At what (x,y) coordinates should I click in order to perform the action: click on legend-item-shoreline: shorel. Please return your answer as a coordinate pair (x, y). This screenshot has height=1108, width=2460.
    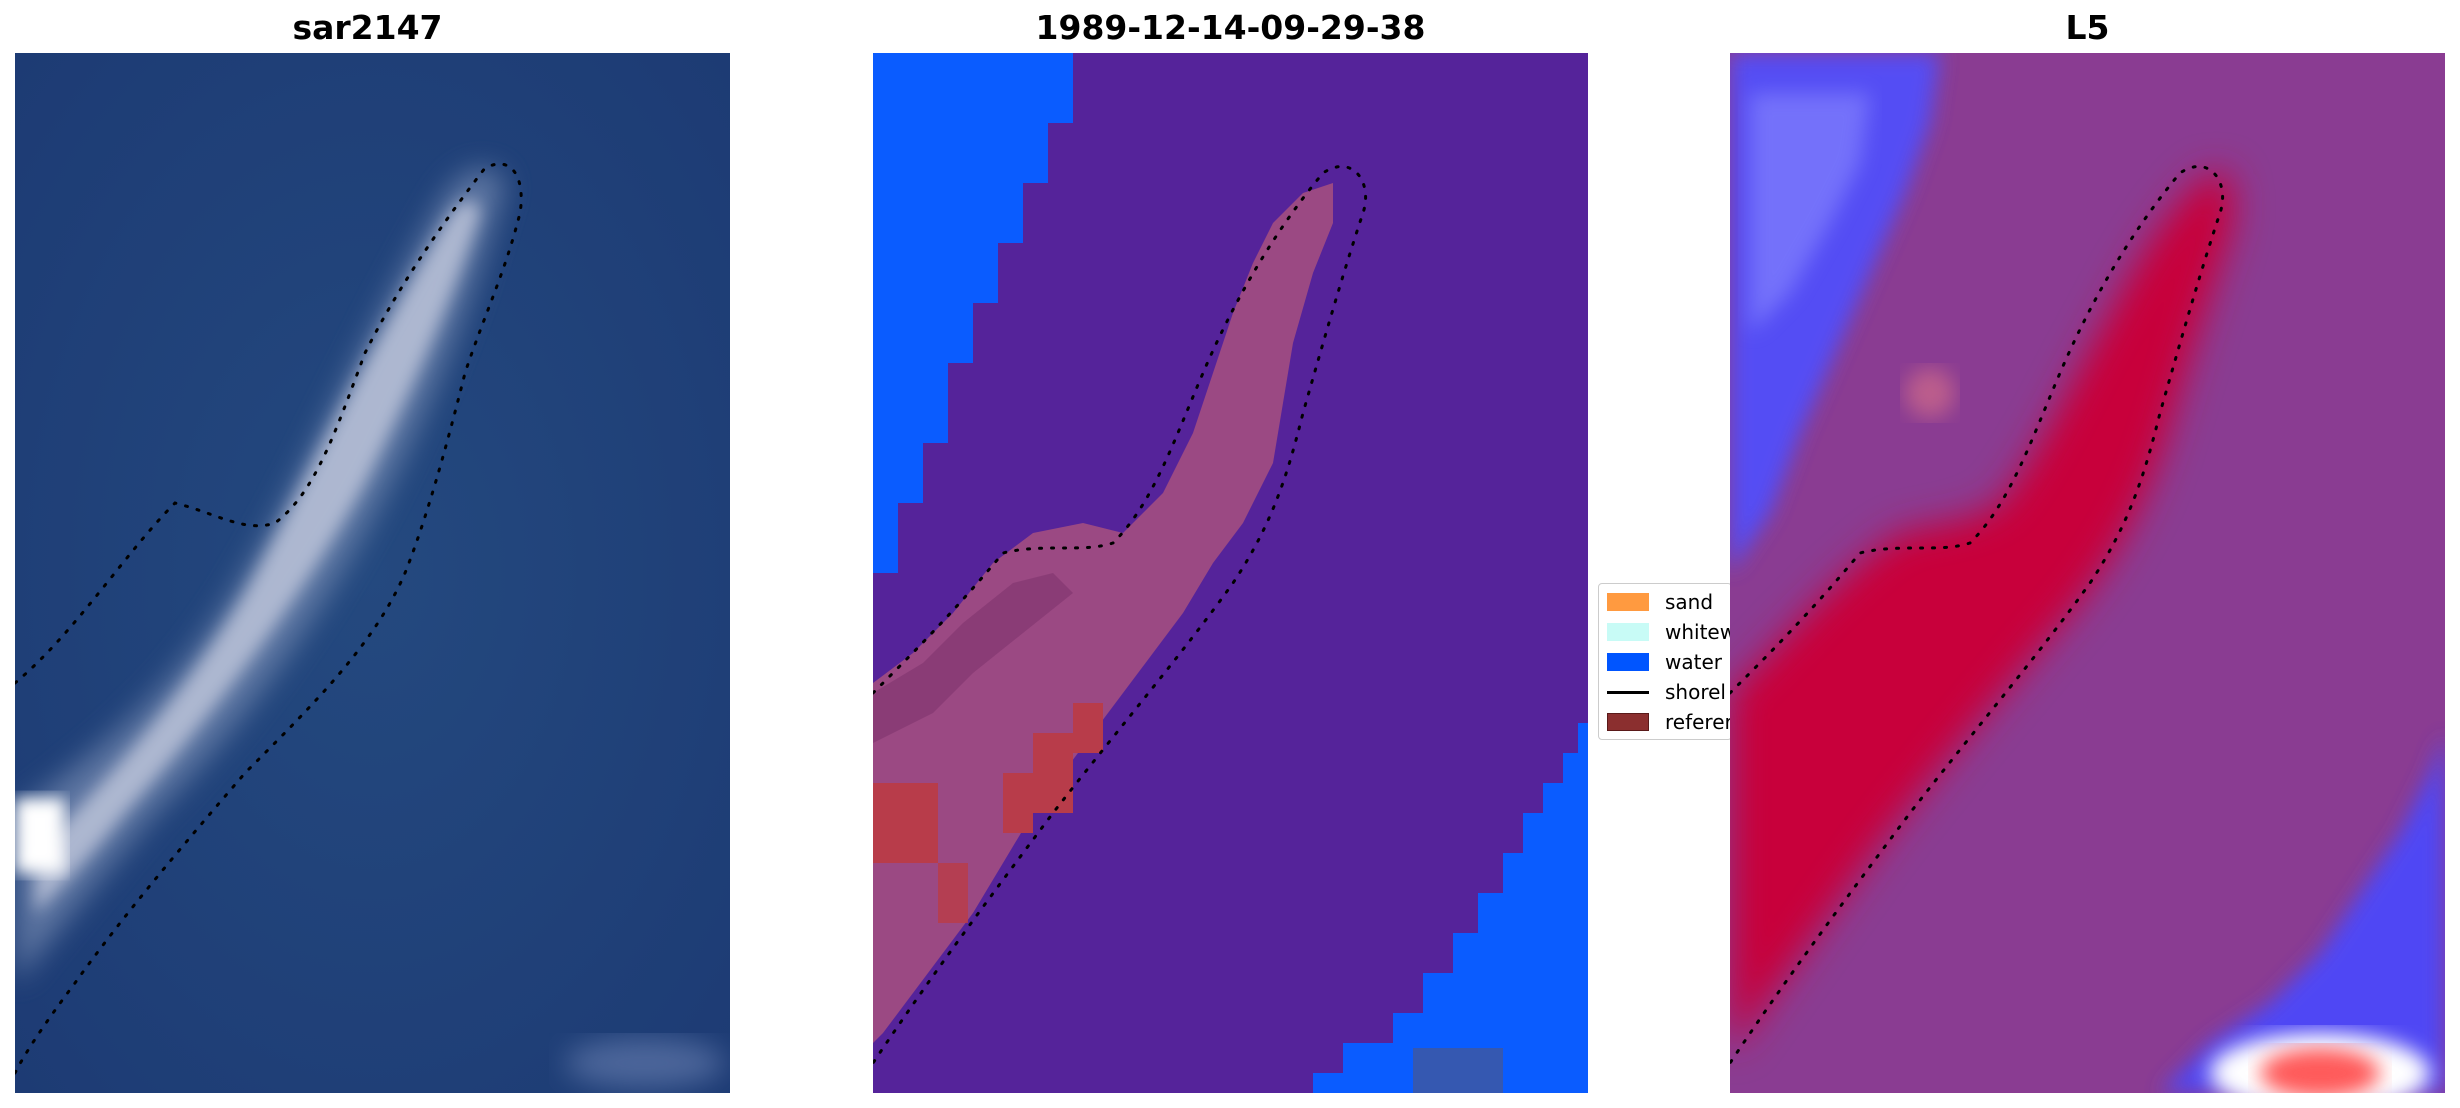
    Looking at the image, I should click on (1666, 692).